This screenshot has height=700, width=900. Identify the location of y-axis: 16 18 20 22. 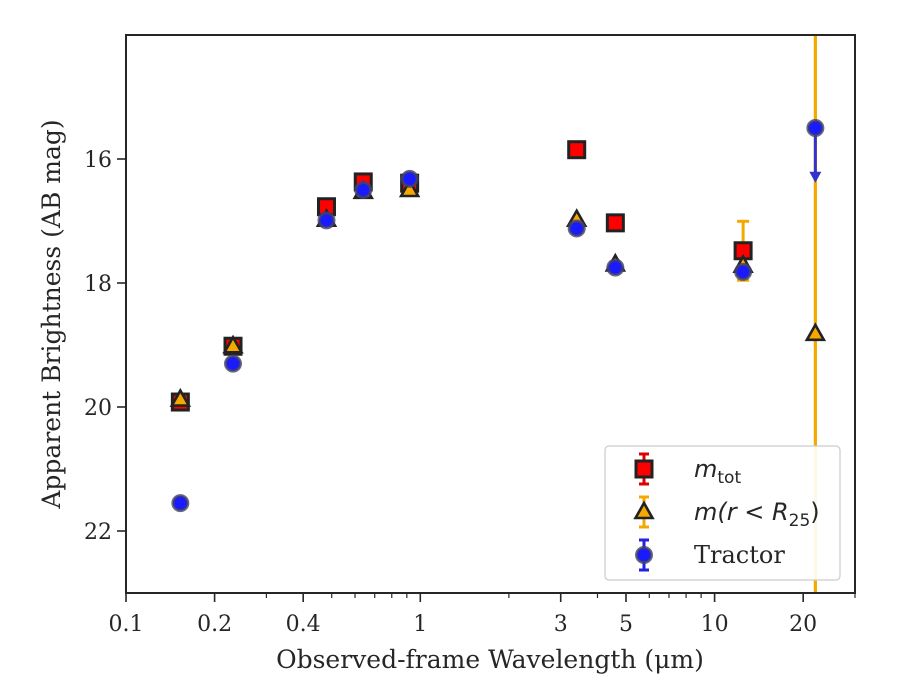
(105, 346).